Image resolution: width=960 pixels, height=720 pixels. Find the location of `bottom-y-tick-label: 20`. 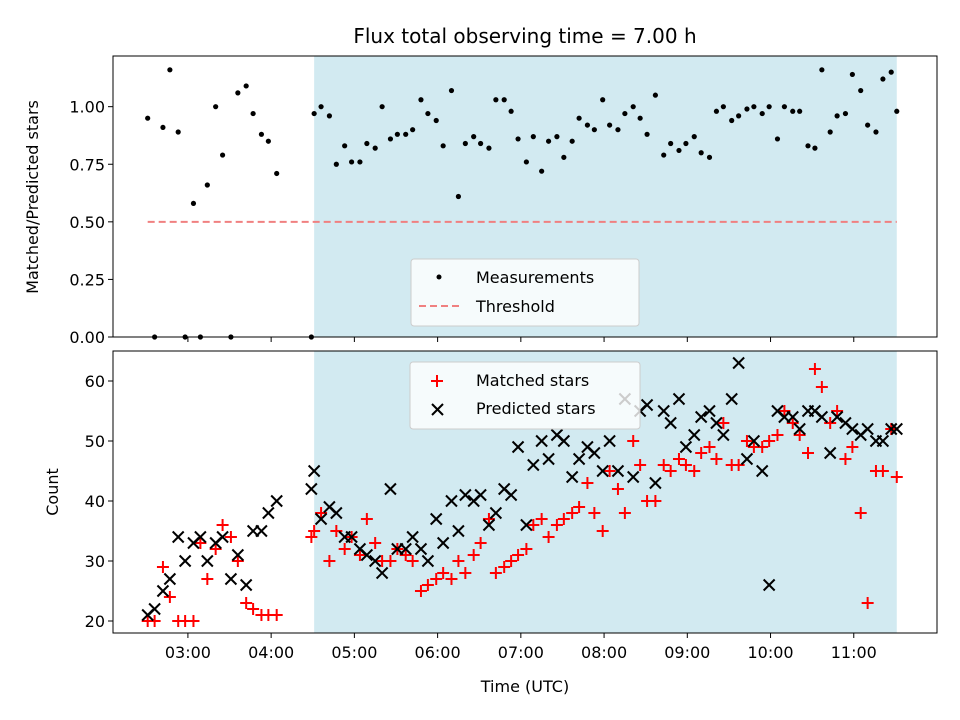

bottom-y-tick-label: 20 is located at coordinates (95, 621).